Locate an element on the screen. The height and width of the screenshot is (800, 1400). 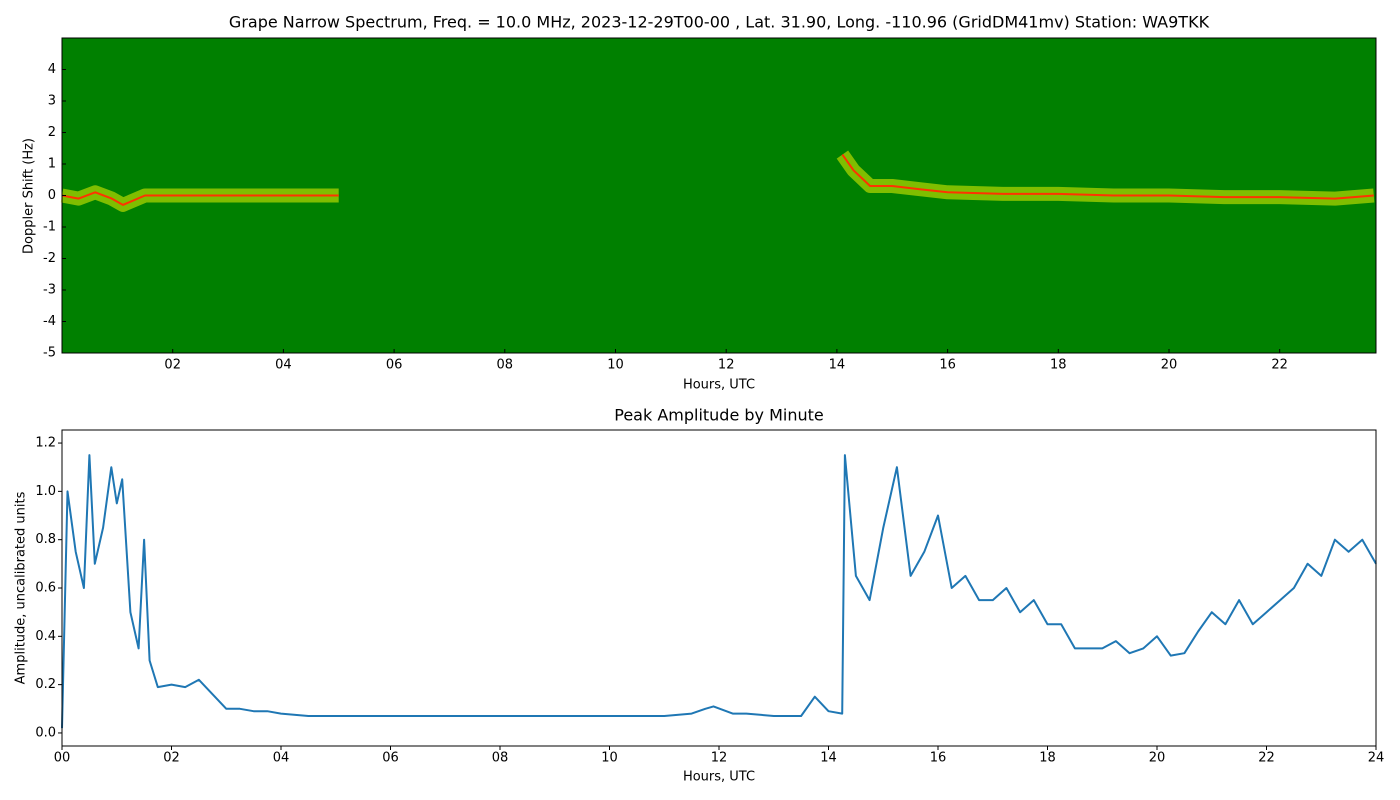
y-tick-label: 0.4 is located at coordinates (45, 636).